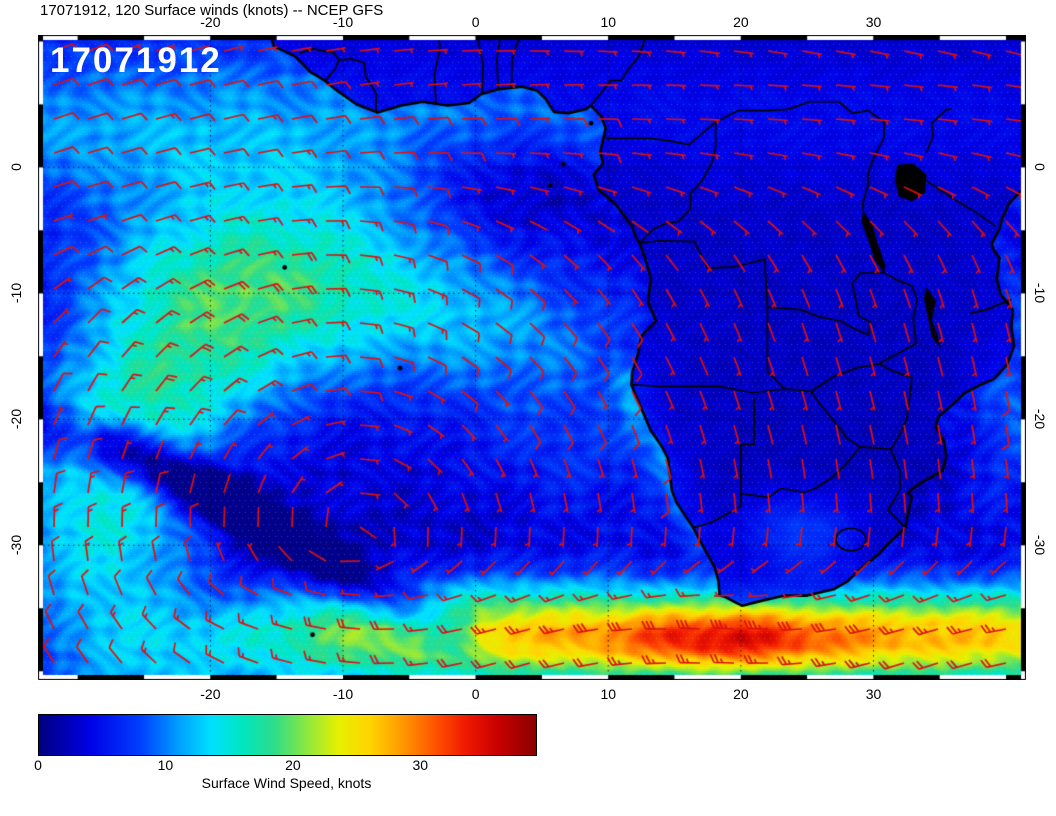  I want to click on colorbar-tick-label: 20, so click(293, 765).